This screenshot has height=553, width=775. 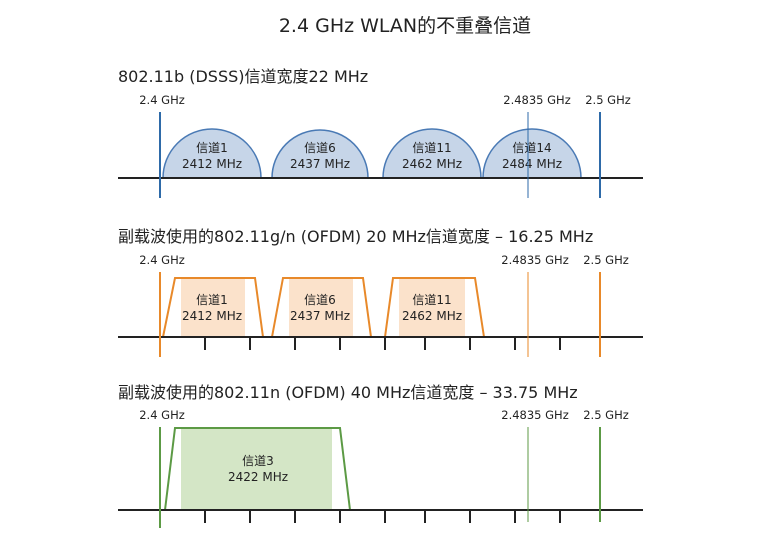 What do you see at coordinates (243, 76) in the screenshot?
I see `panel-heading: 802.11b (DSSS)信道宽度22 MHz` at bounding box center [243, 76].